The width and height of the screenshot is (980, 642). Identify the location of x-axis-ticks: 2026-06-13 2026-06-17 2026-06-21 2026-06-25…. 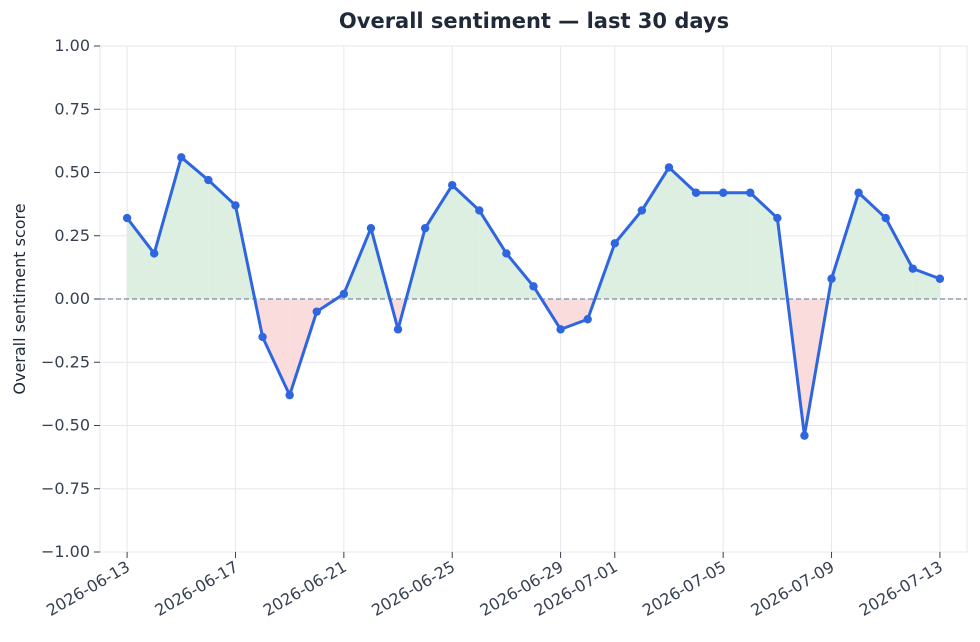
(494, 586).